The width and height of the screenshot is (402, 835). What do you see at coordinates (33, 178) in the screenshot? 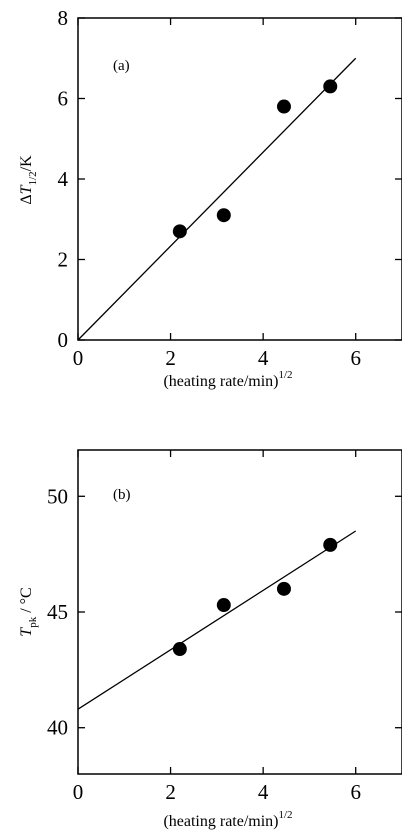
I see `panel-a-y-subscript: 1/2` at bounding box center [33, 178].